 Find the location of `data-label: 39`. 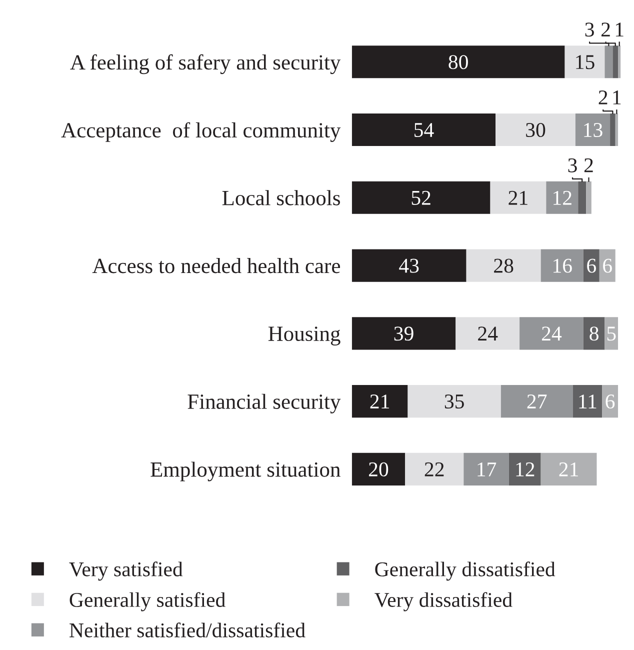

data-label: 39 is located at coordinates (404, 333).